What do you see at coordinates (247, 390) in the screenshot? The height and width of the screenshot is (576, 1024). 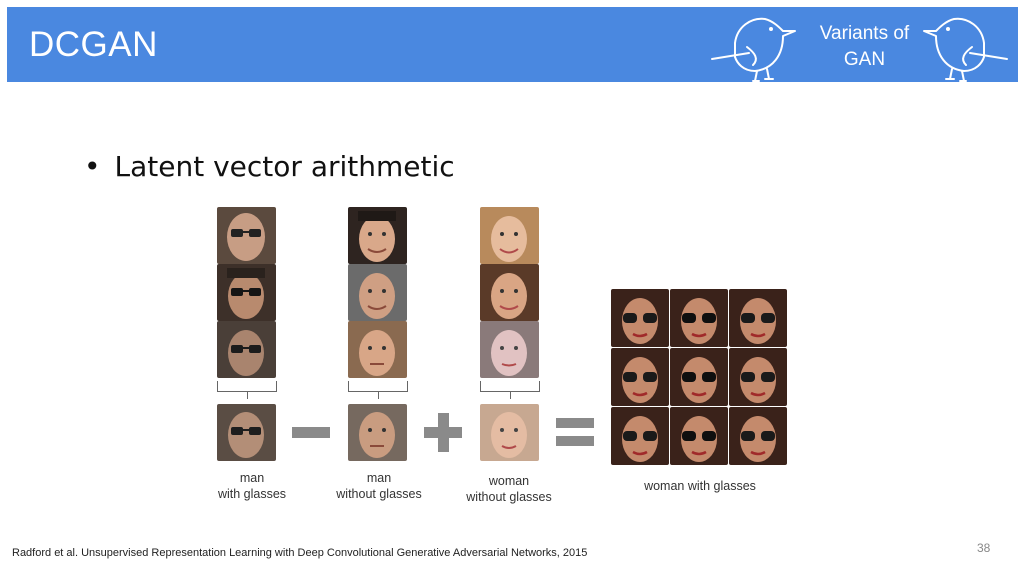 I see `bracket-col1` at bounding box center [247, 390].